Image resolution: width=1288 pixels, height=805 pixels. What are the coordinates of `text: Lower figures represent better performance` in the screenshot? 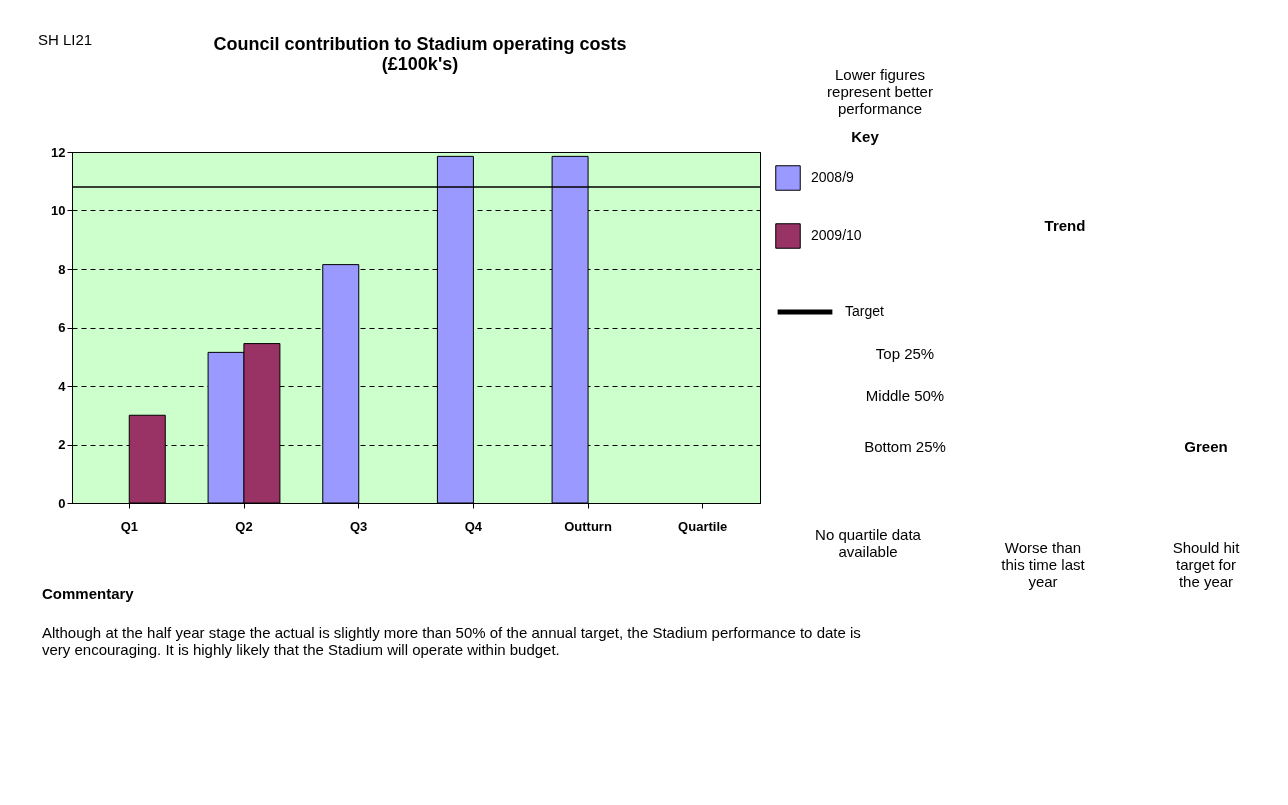 It's located at (880, 91).